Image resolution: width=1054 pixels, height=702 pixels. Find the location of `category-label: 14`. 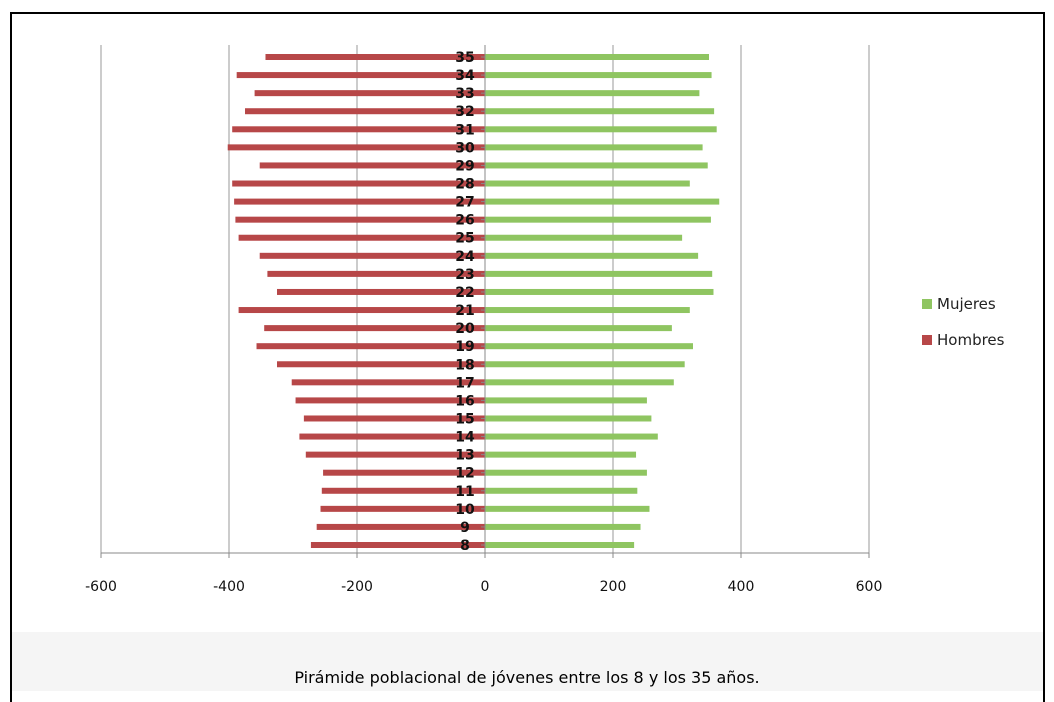

category-label: 14 is located at coordinates (465, 438).